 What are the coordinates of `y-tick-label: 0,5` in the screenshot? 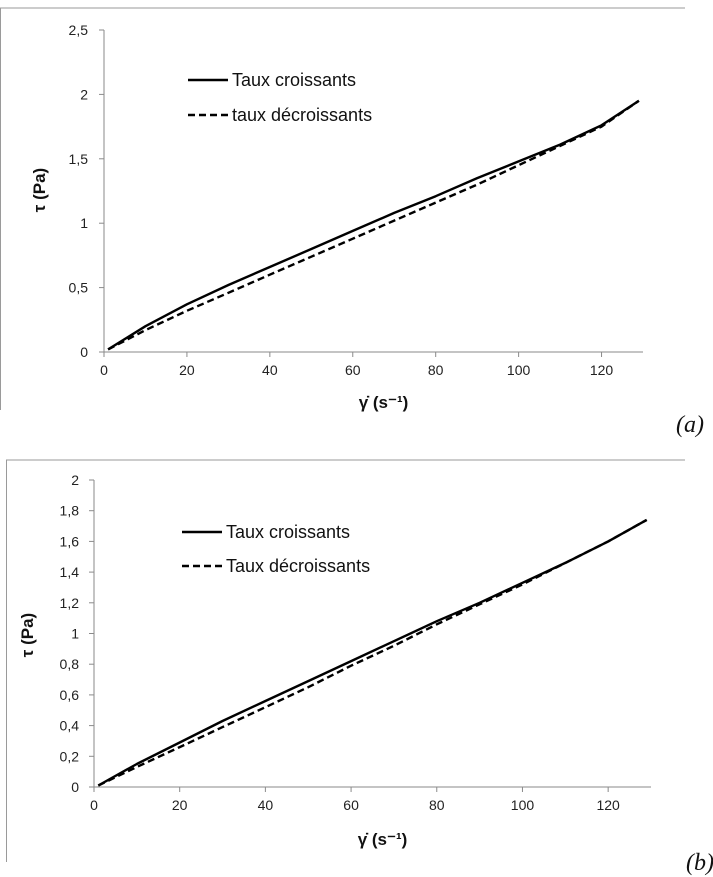 It's located at (79, 288).